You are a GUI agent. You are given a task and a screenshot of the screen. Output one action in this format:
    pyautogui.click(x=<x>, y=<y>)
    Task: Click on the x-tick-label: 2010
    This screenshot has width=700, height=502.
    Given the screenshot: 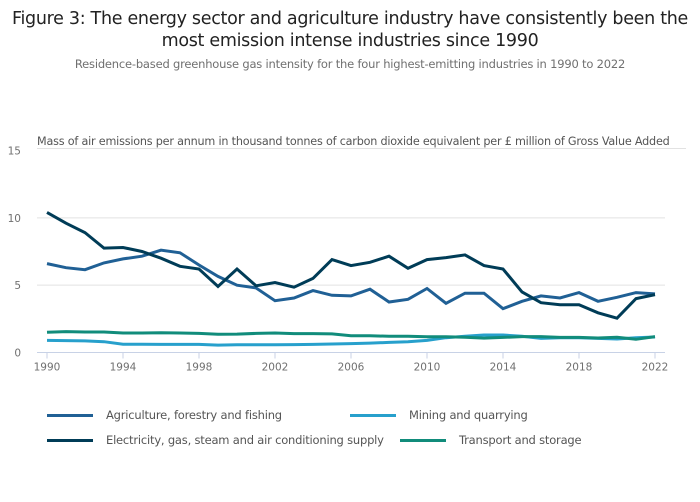 What is the action you would take?
    pyautogui.click(x=427, y=368)
    